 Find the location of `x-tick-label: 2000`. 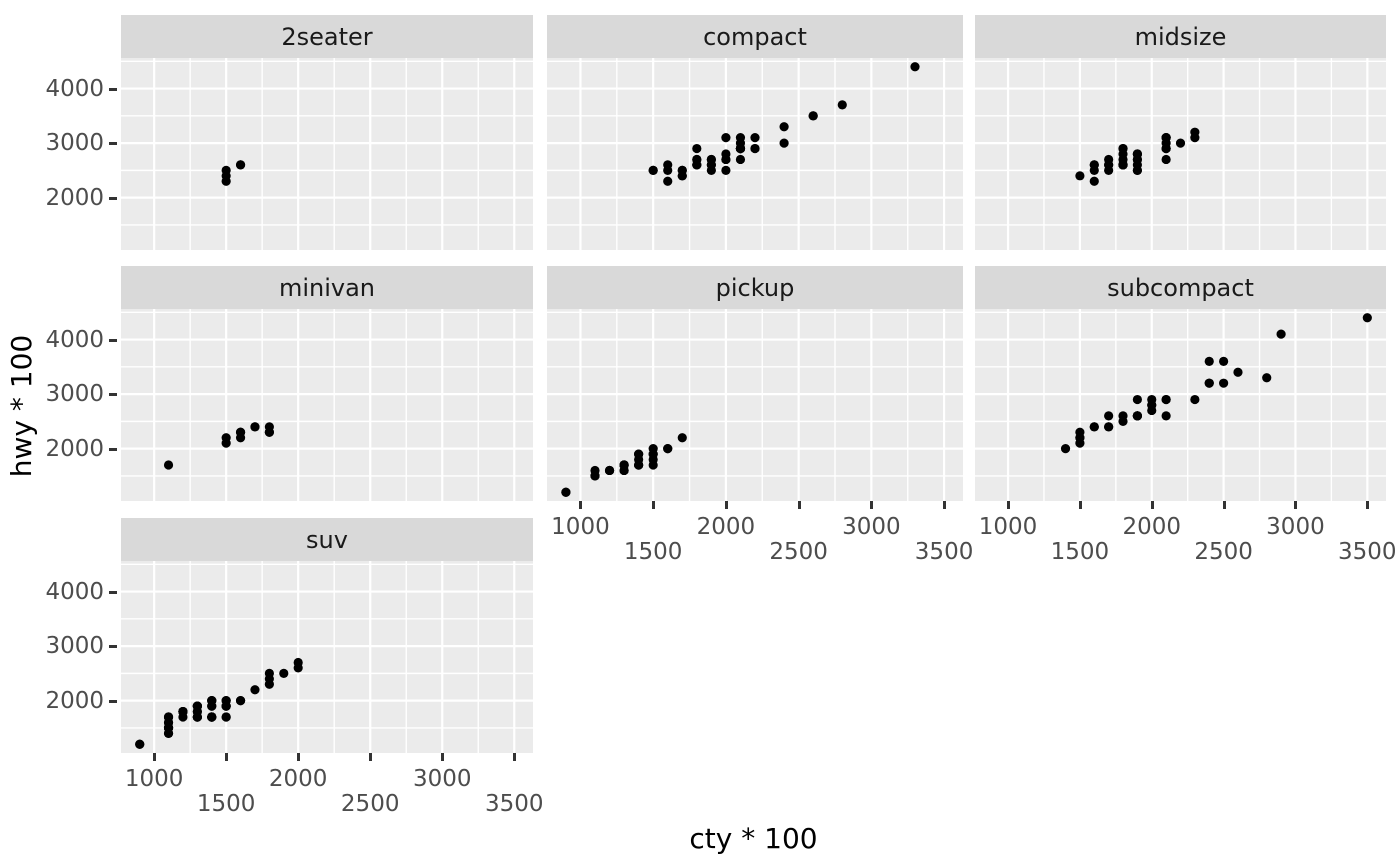

x-tick-label: 2000 is located at coordinates (1152, 527).